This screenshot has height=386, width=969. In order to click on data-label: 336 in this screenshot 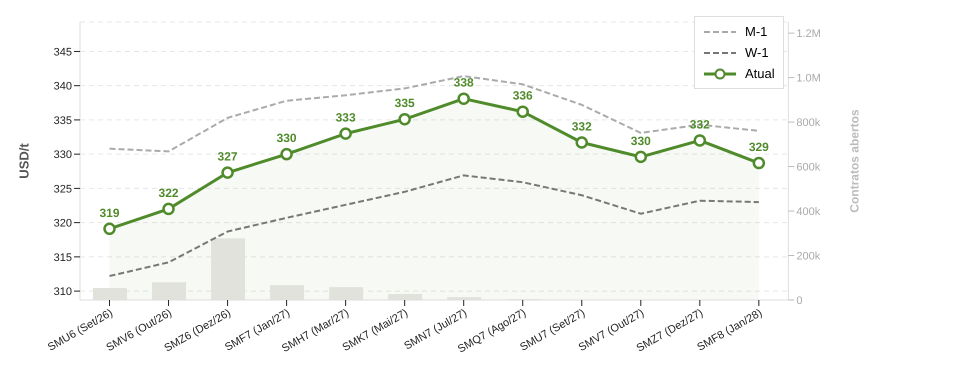, I will do `click(523, 95)`.